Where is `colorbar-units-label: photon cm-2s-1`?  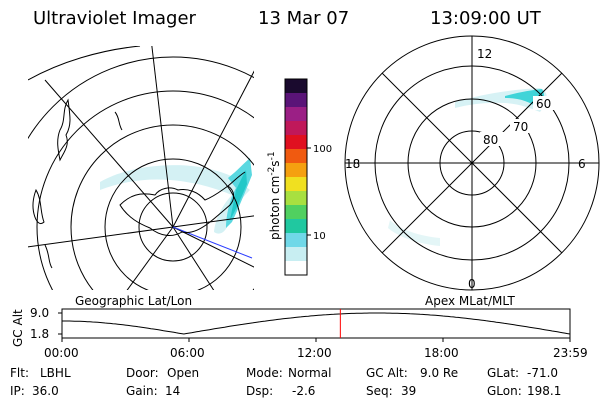
colorbar-units-label: photon cm-2s-1 is located at coordinates (274, 195).